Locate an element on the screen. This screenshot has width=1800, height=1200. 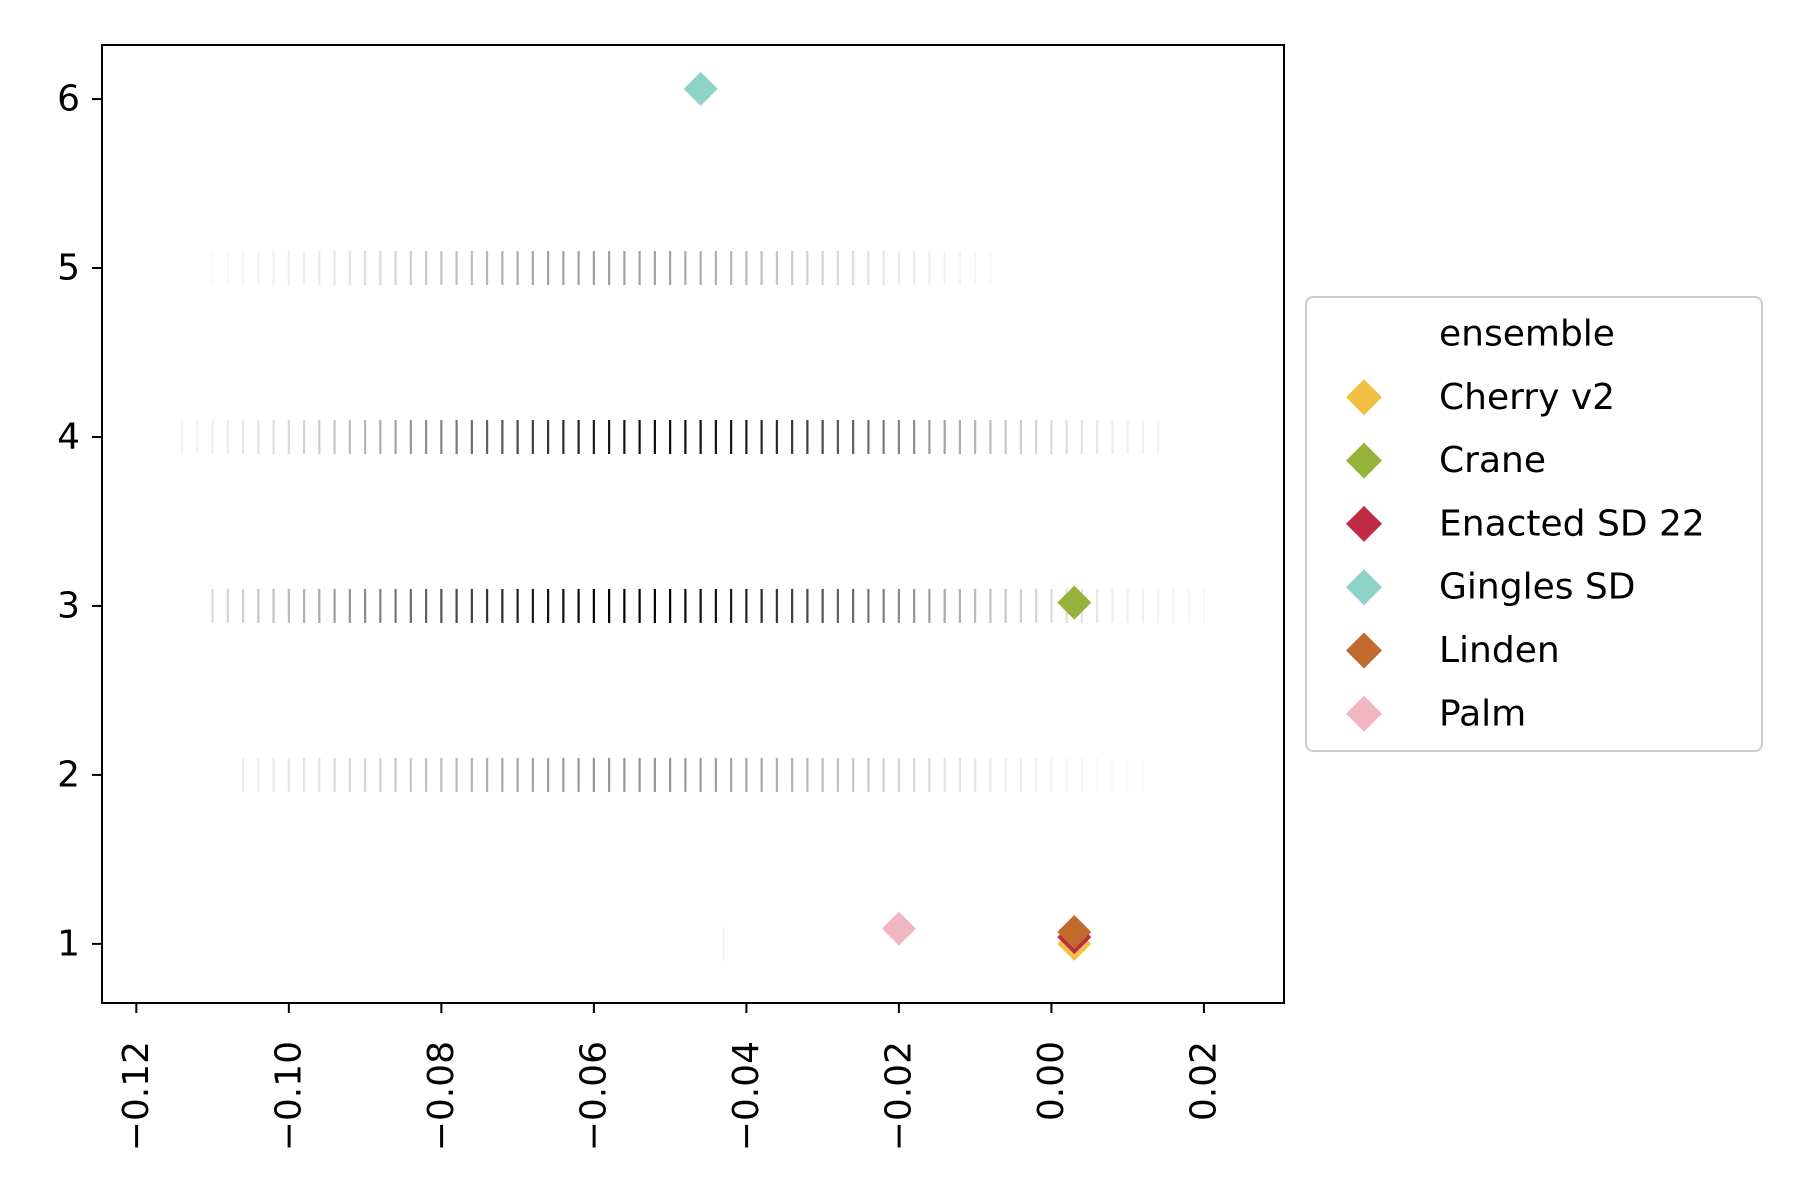
legend-frame is located at coordinates (1534, 524).